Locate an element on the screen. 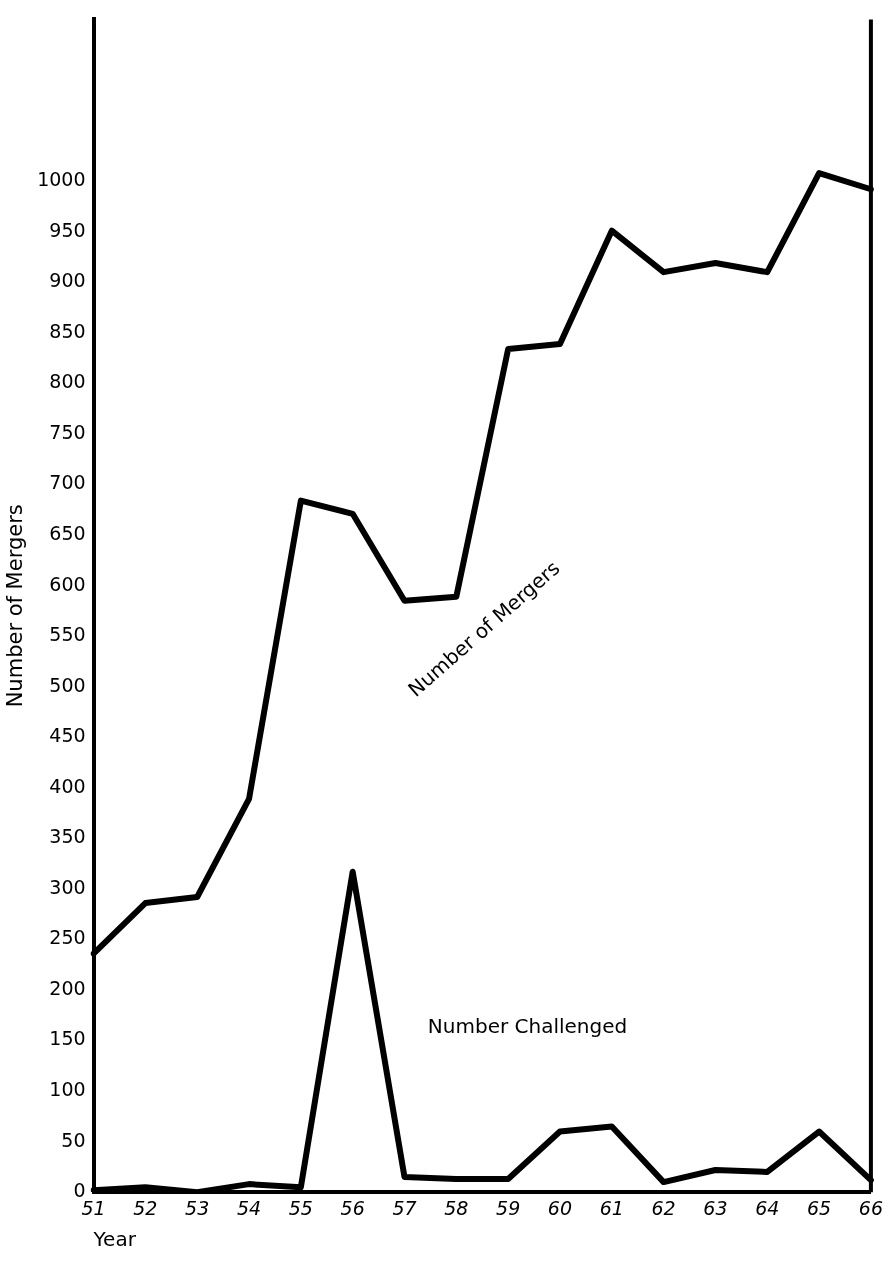 The height and width of the screenshot is (1267, 889). x-tick-label: 65 is located at coordinates (819, 1207).